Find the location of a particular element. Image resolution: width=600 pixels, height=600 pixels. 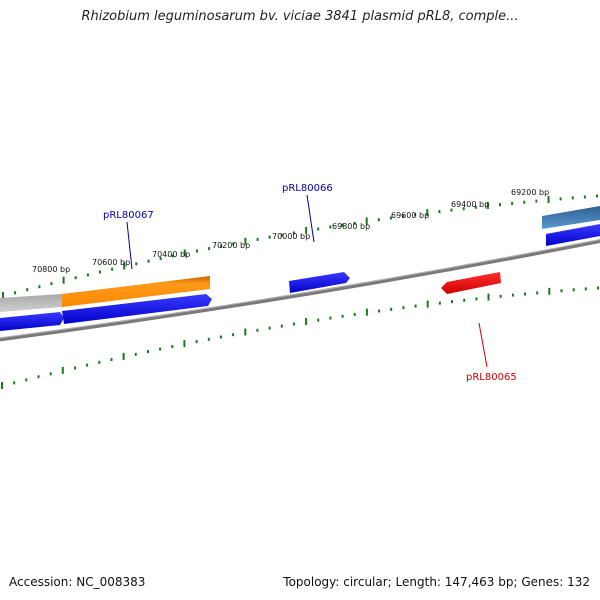

ruler-label: 69200 bp is located at coordinates (530, 192).